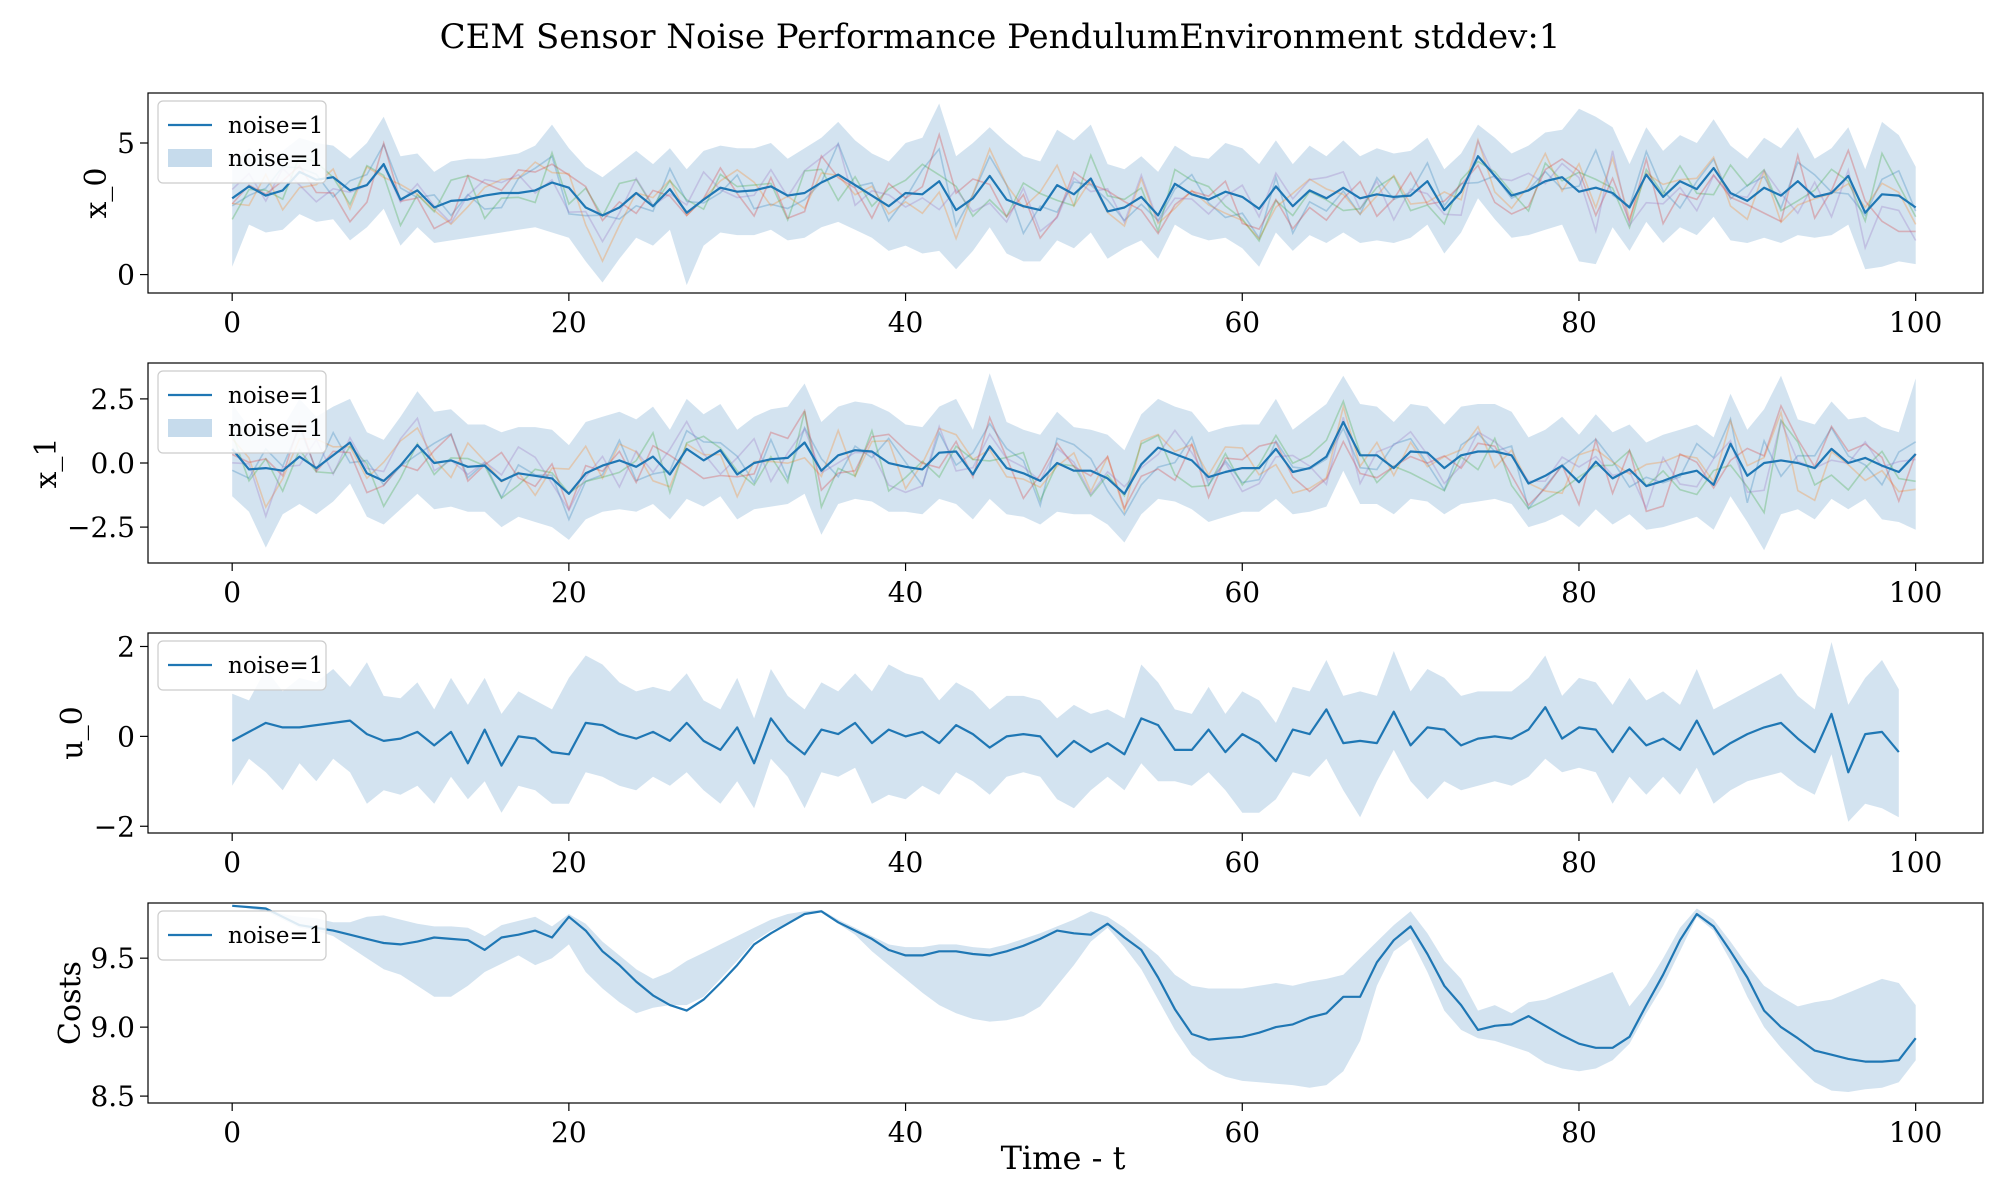 Image resolution: width=2000 pixels, height=1200 pixels. Describe the element at coordinates (126, 143) in the screenshot. I see `y-tick-label: 5` at that location.